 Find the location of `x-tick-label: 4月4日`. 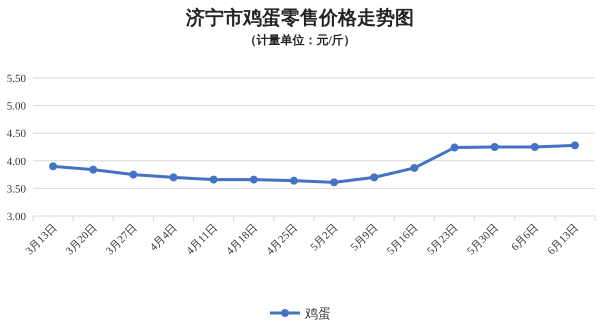

x-tick-label: 4月4日 is located at coordinates (164, 238).